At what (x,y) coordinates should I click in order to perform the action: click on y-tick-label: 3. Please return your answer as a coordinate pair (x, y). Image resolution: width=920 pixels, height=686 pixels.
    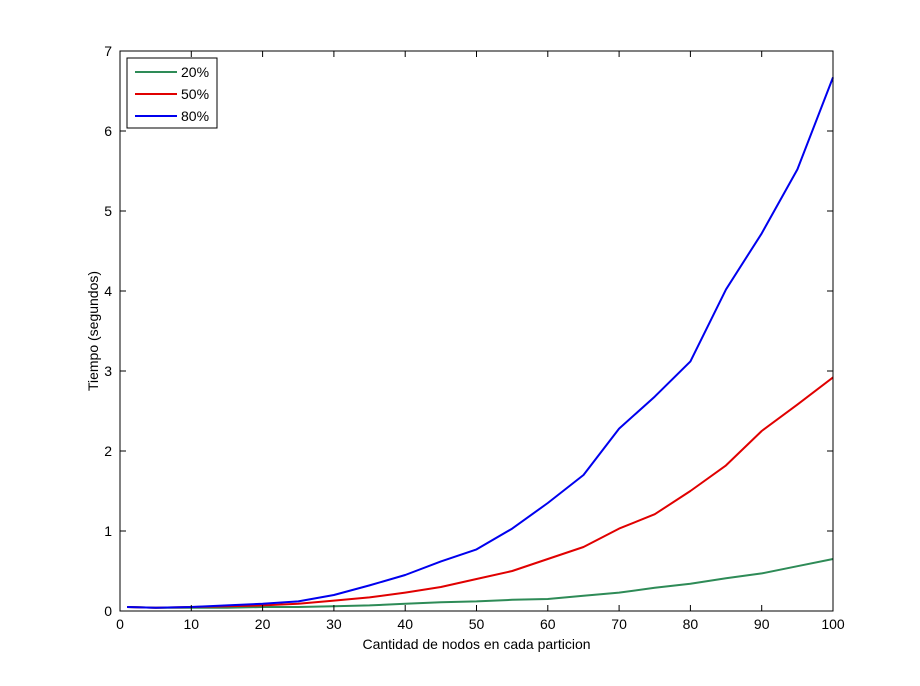
    Looking at the image, I should click on (108, 371).